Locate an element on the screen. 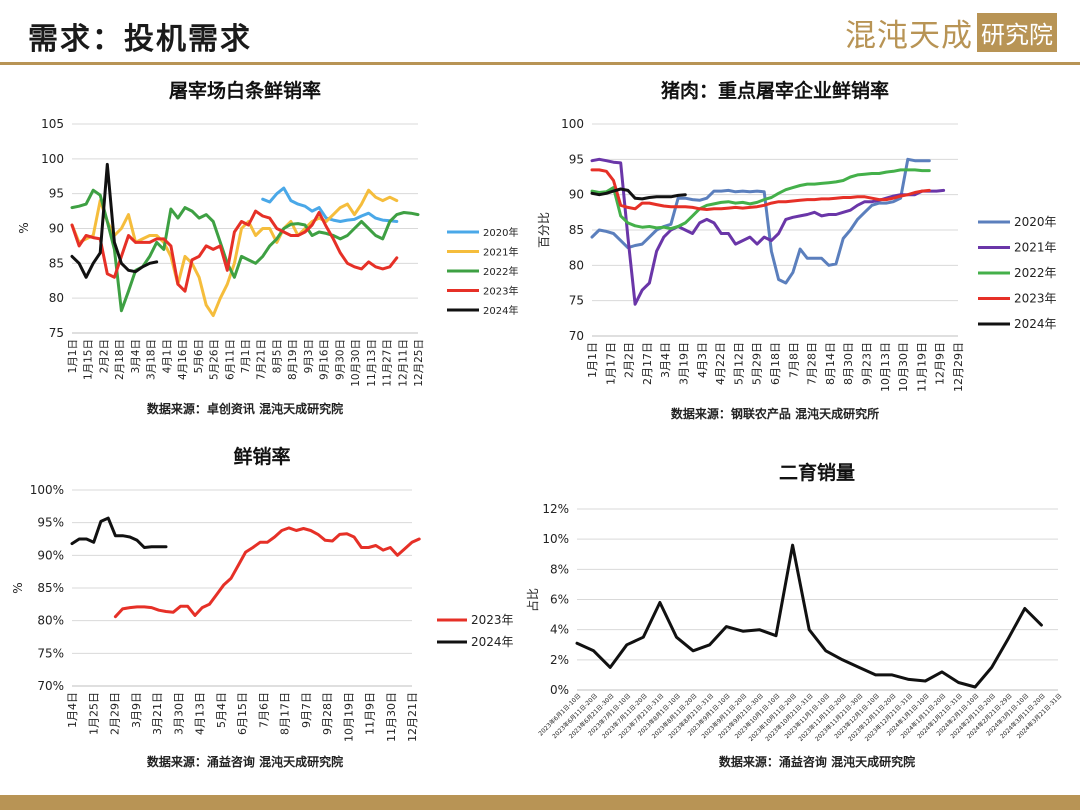 The width and height of the screenshot is (1080, 810). x-tick-label: 3月9日 is located at coordinates (136, 710).